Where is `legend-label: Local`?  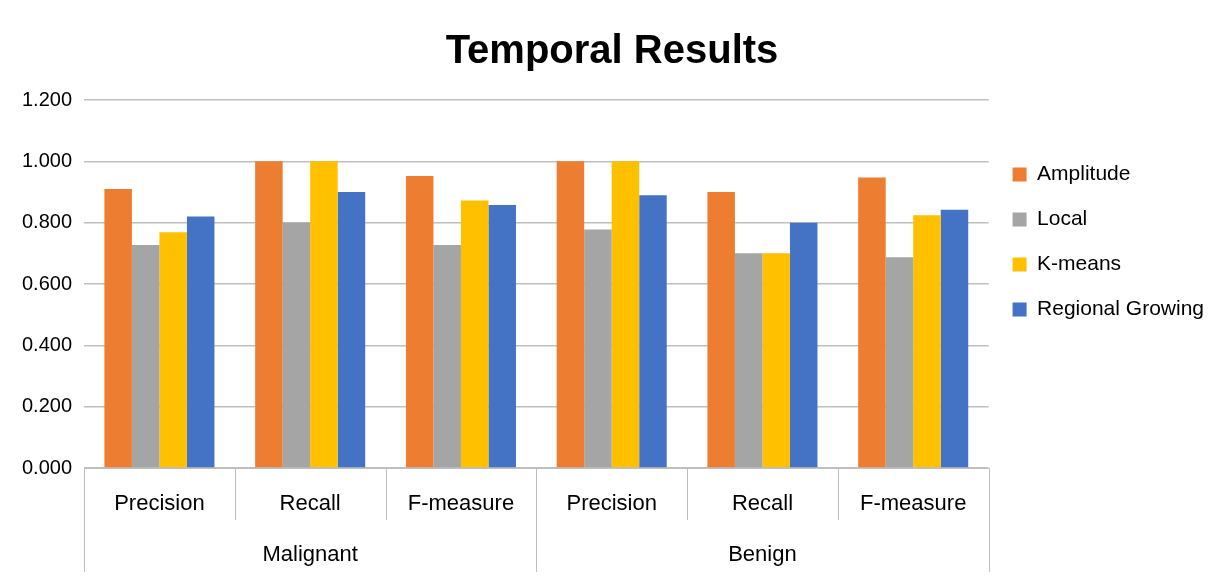 legend-label: Local is located at coordinates (1062, 218).